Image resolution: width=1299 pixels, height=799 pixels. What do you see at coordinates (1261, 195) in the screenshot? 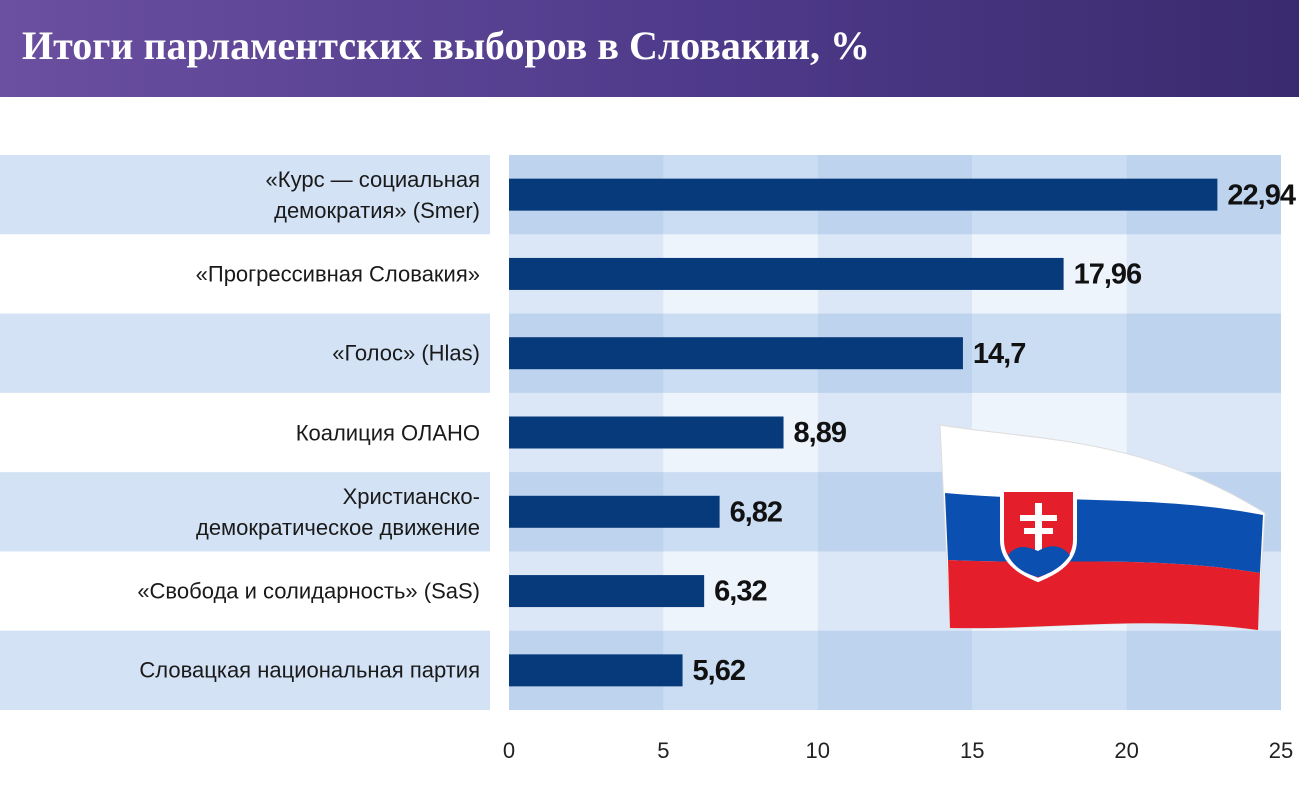
I see `value-label: 22,94` at bounding box center [1261, 195].